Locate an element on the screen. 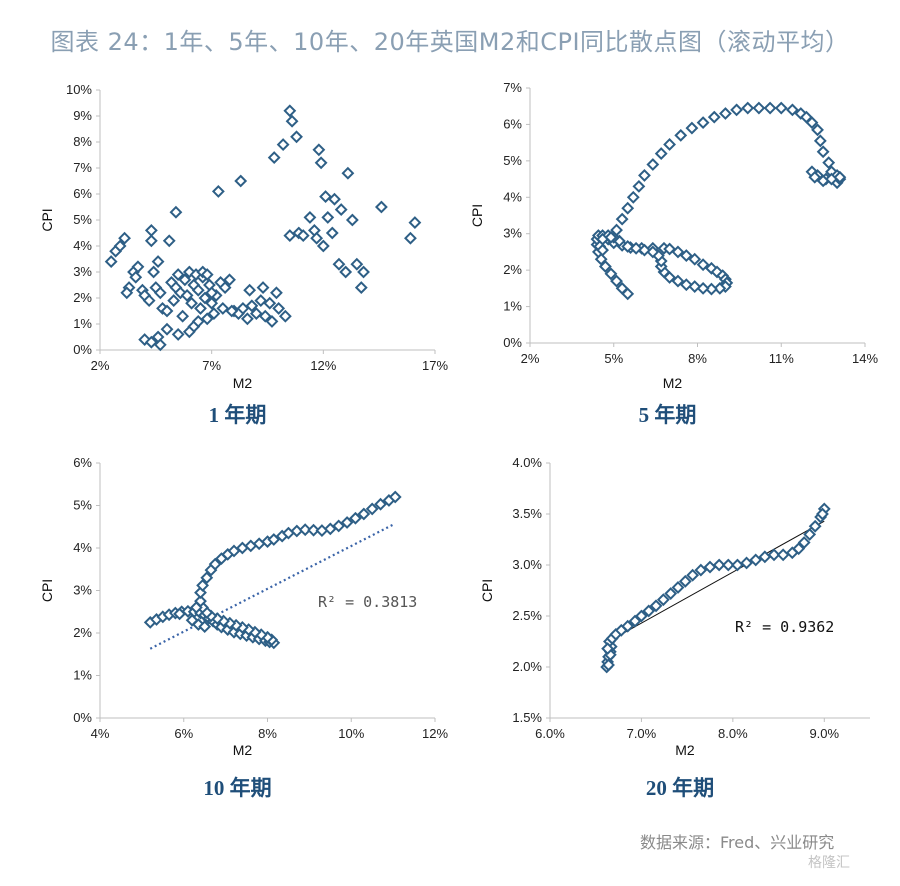 This screenshot has width=900, height=886. y-tick-label: 6% is located at coordinates (512, 123).